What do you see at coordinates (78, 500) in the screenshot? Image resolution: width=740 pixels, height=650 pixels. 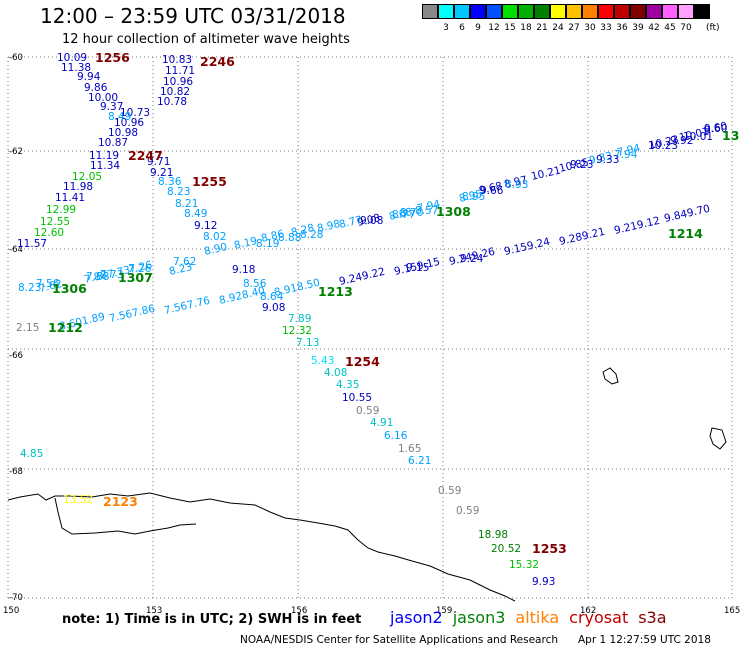 I see `wave-height-value: 13.52` at bounding box center [78, 500].